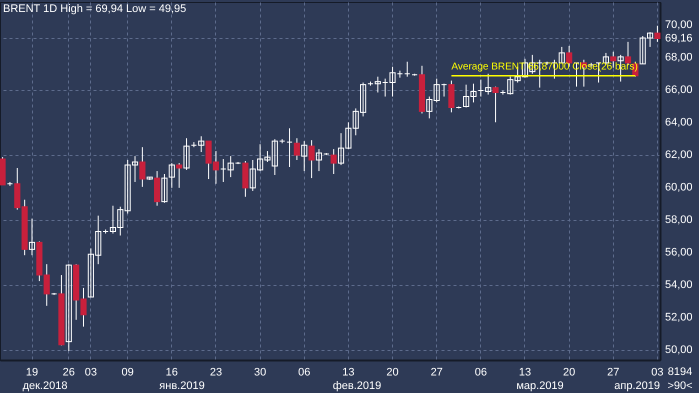 This screenshot has width=699, height=393. What do you see at coordinates (637, 386) in the screenshot?
I see `text: апр.2019` at bounding box center [637, 386].